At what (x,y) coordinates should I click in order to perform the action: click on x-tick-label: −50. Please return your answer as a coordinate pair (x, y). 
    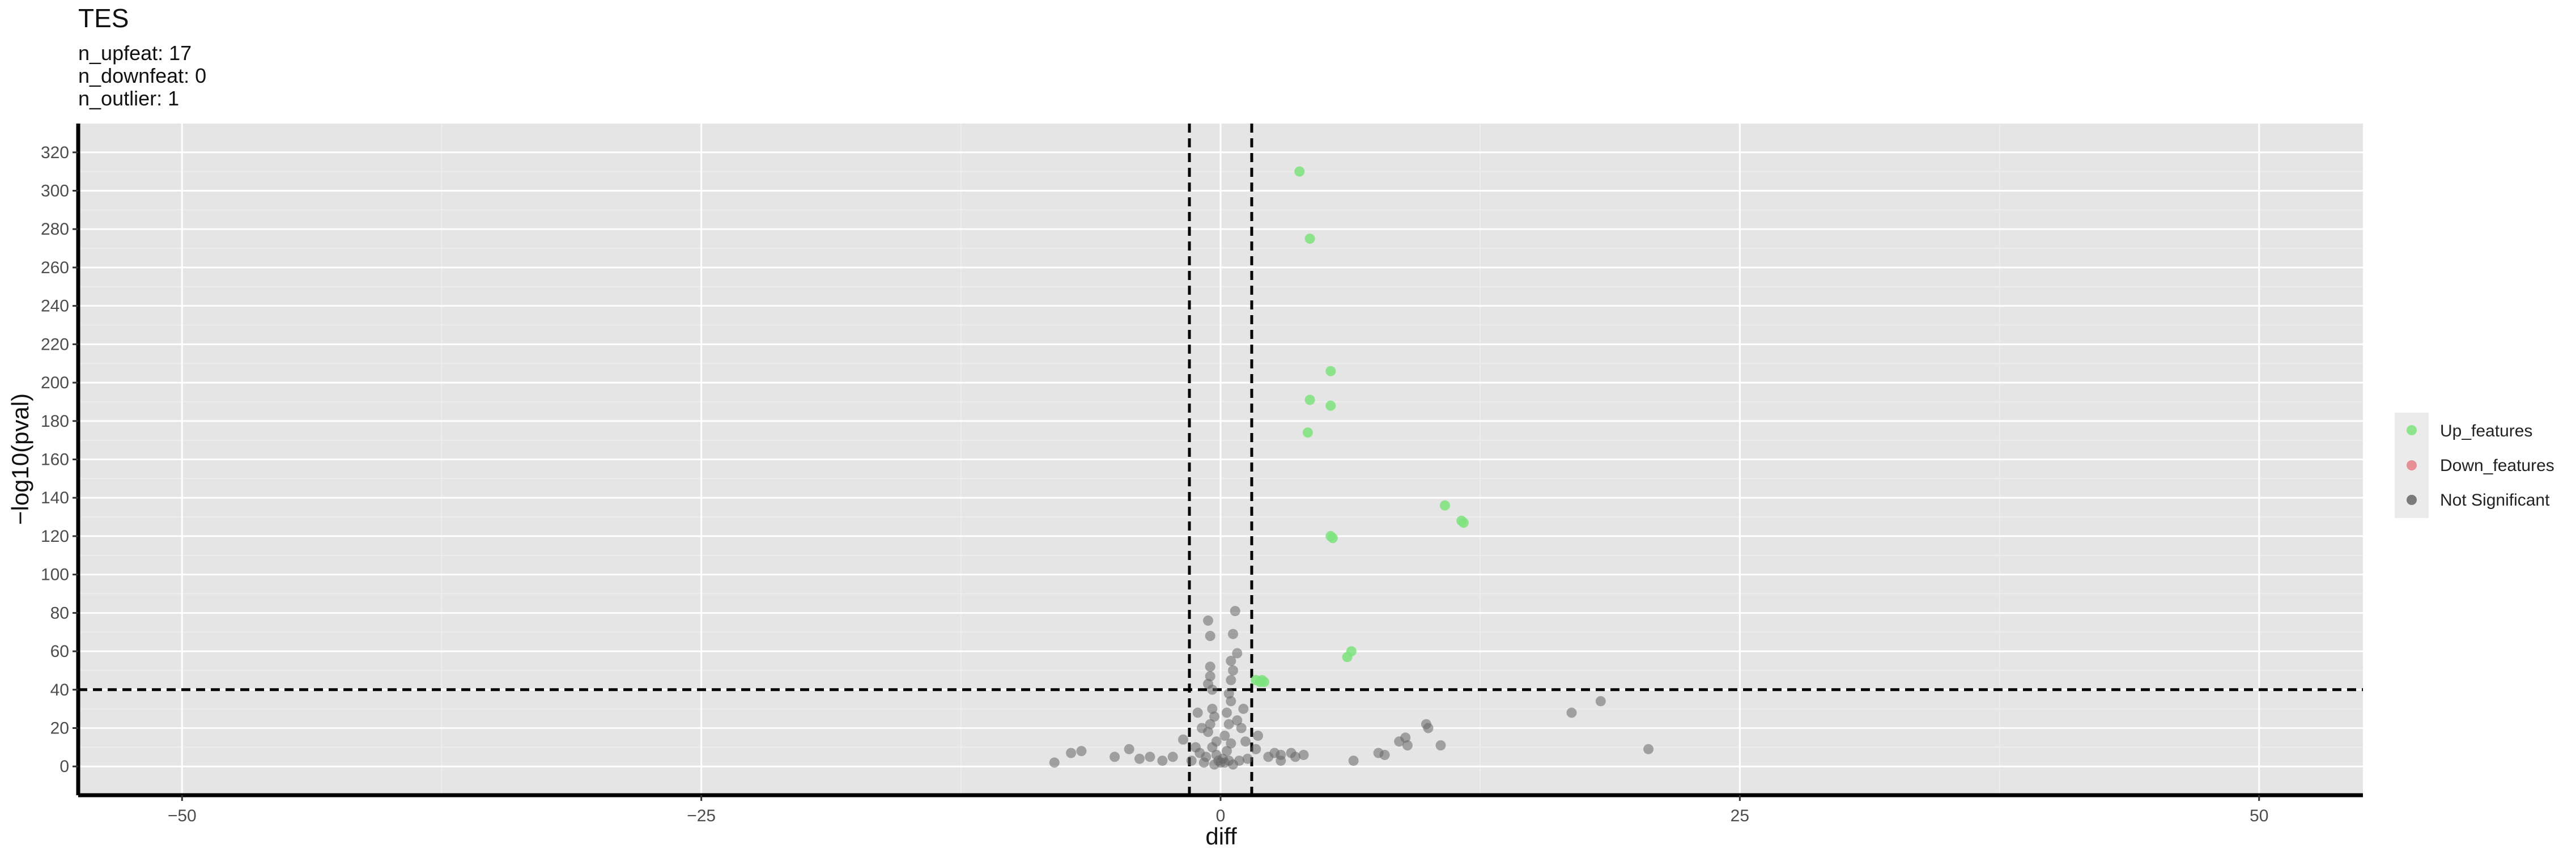
    Looking at the image, I should click on (182, 816).